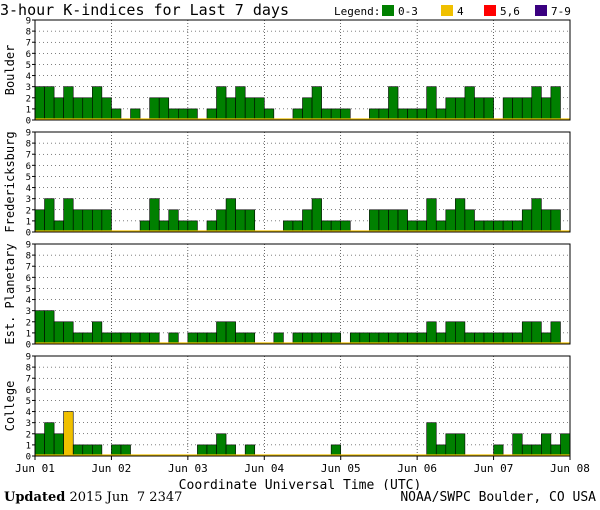 The image size is (600, 510). I want to click on x-tick-label: Jun 07, so click(494, 468).